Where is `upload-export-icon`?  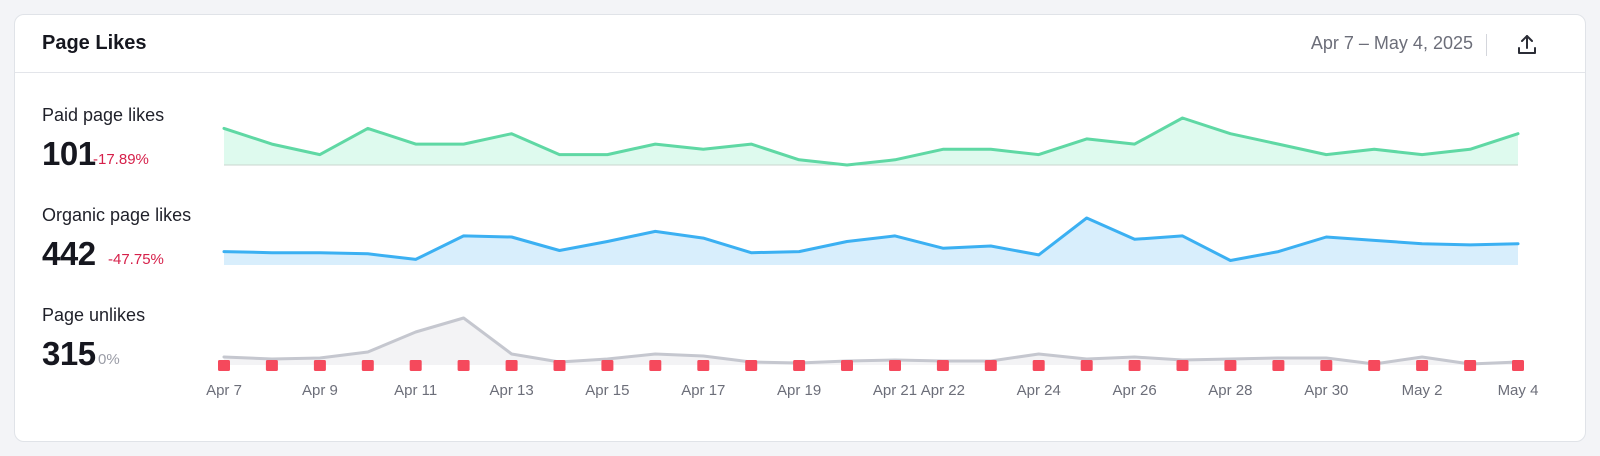
upload-export-icon is located at coordinates (1527, 44).